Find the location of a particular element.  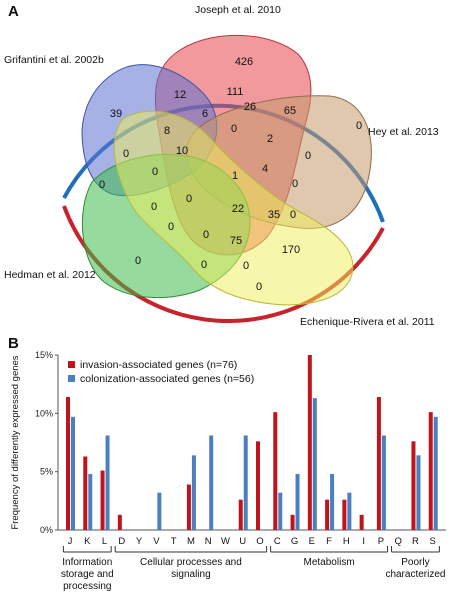

legend-label: invasion-associated genes (n=76) is located at coordinates (158, 365).